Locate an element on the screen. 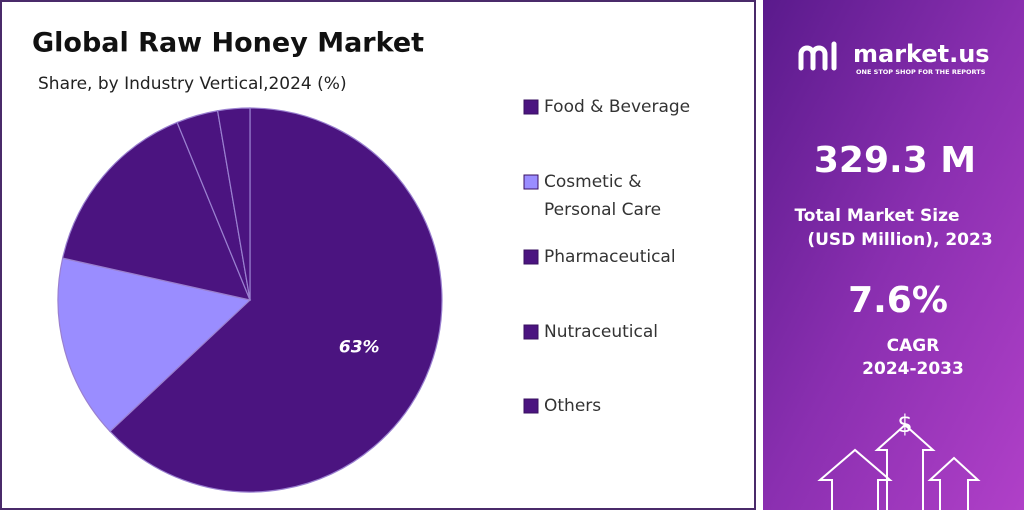 This screenshot has width=1024, height=514. legend-label: Nutraceutical is located at coordinates (601, 332).